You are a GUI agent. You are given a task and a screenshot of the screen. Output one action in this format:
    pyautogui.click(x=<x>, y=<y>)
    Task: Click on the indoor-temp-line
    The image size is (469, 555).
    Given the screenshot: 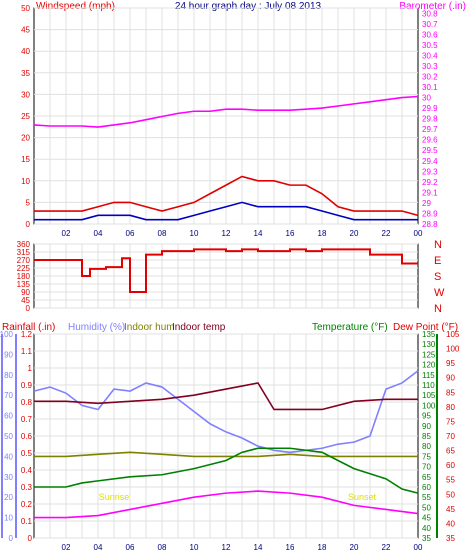 What is the action you would take?
    pyautogui.click(x=226, y=396)
    